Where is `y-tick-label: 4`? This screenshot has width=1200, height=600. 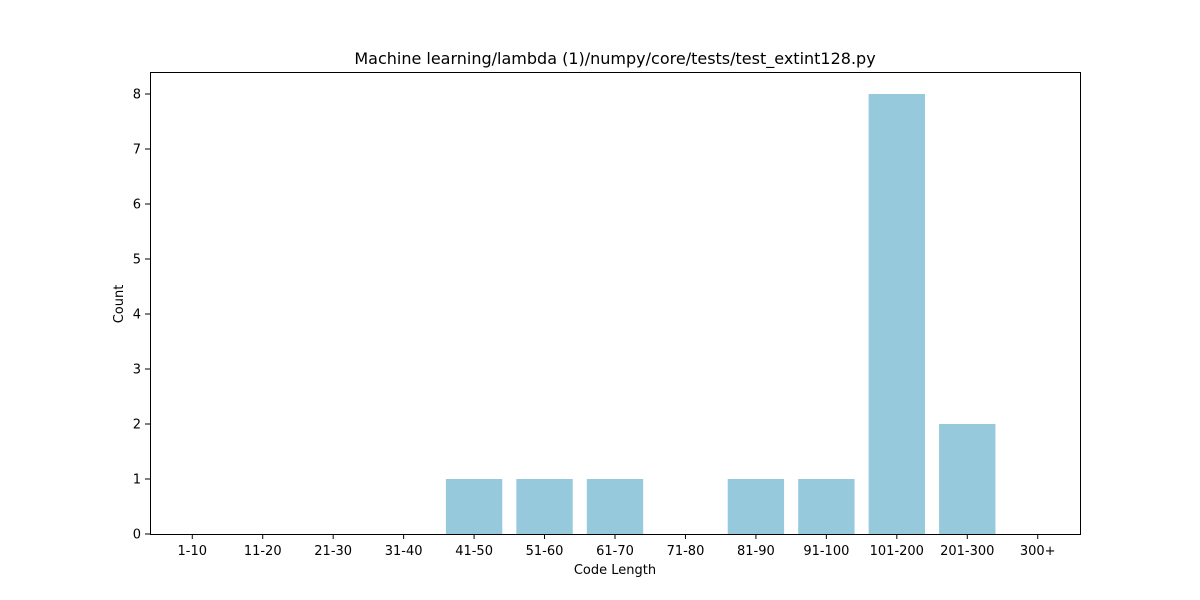
y-tick-label: 4 is located at coordinates (137, 315).